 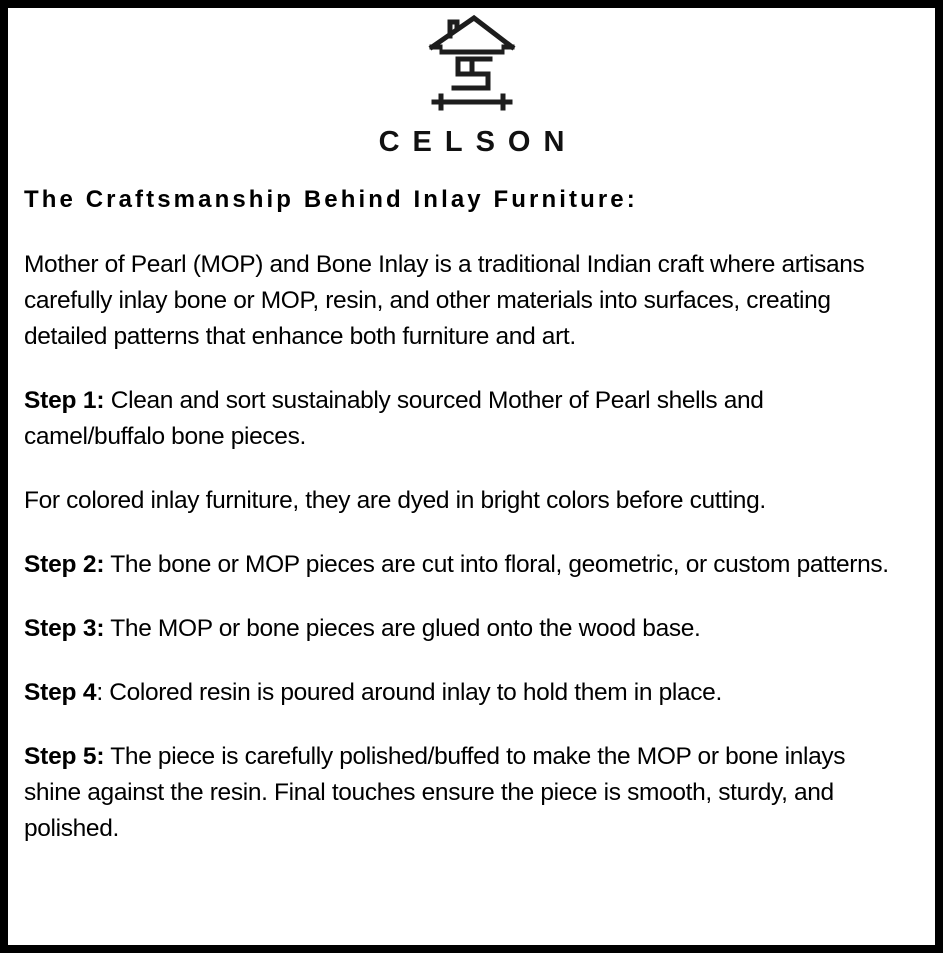 What do you see at coordinates (472, 62) in the screenshot?
I see `house-monogram-icon` at bounding box center [472, 62].